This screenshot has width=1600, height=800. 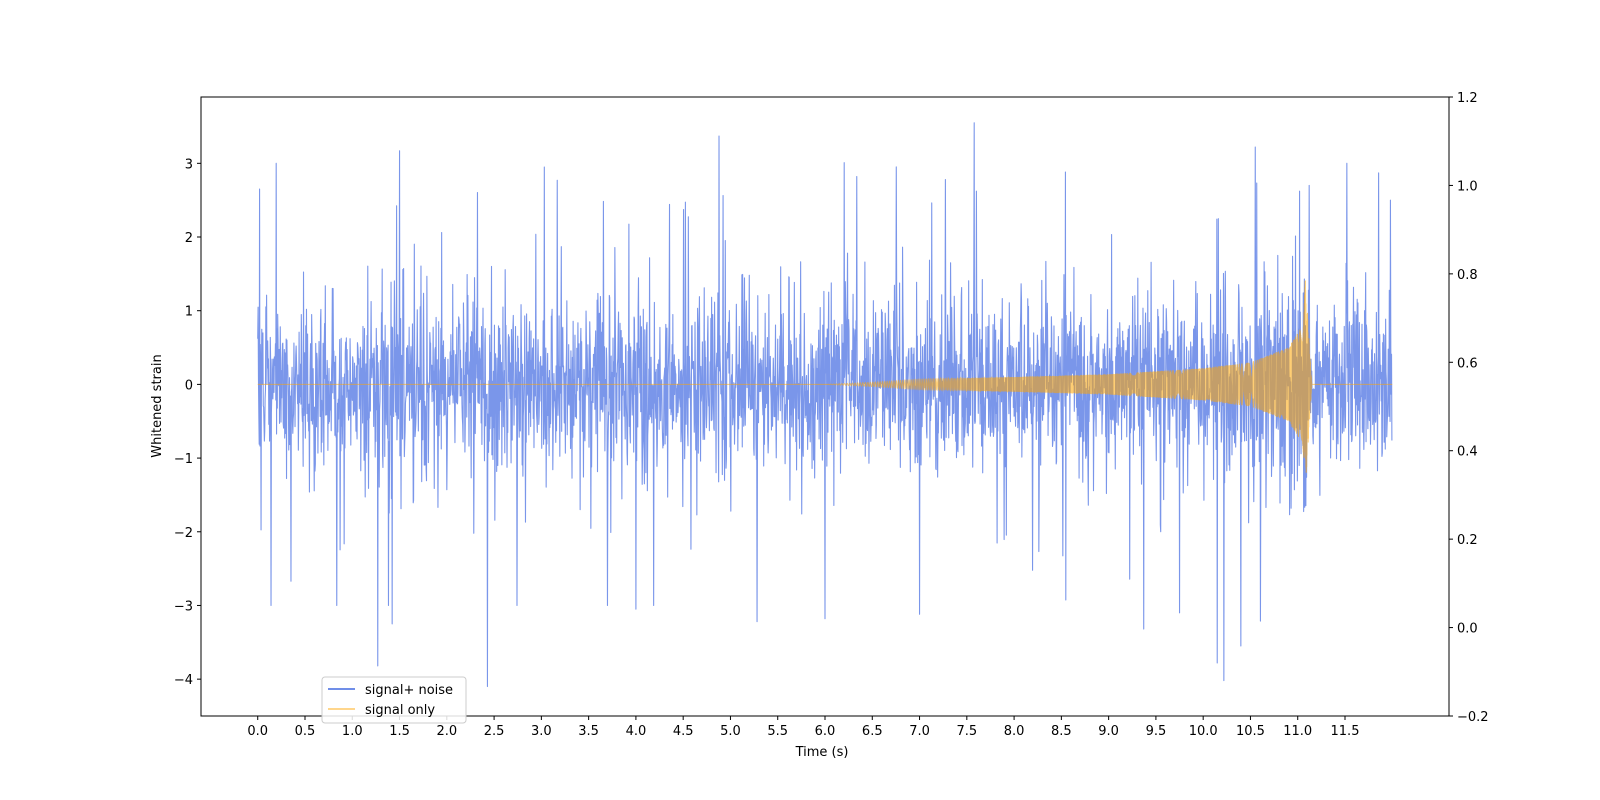 I want to click on y-right-tick-label: 1.0, so click(x=1467, y=186).